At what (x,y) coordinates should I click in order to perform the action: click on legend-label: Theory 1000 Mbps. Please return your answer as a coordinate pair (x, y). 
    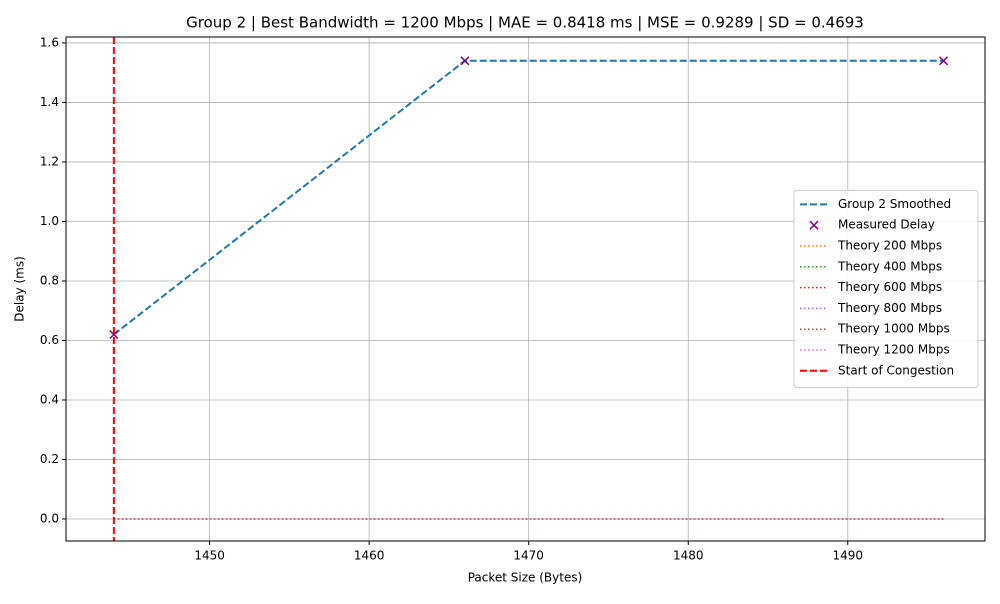
    Looking at the image, I should click on (893, 329).